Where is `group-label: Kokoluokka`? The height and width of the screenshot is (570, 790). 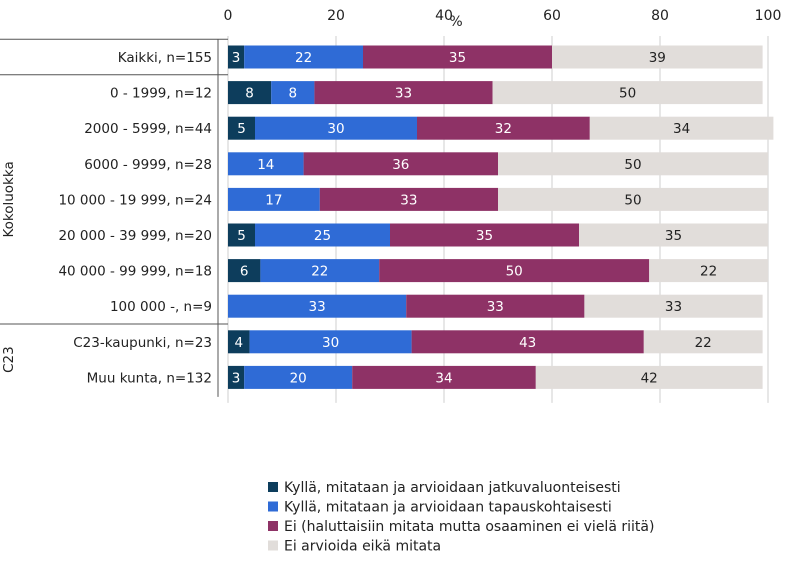
group-label: Kokoluokka is located at coordinates (9, 199).